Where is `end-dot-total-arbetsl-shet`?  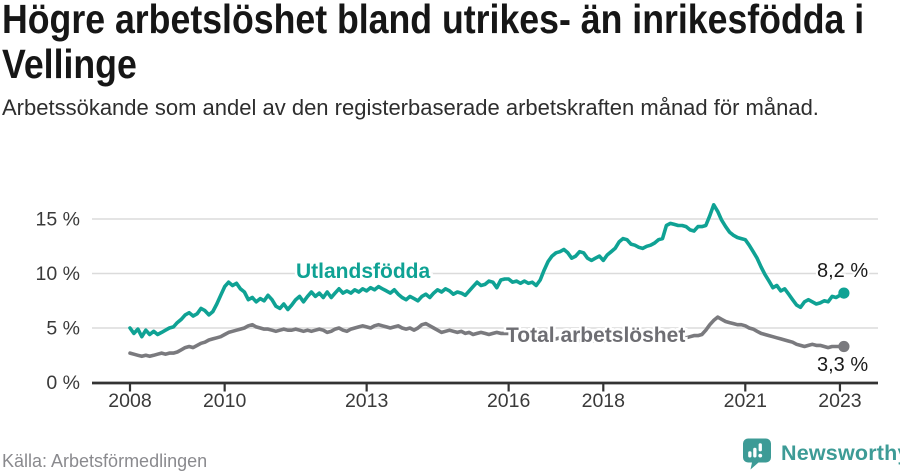 end-dot-total-arbetsl-shet is located at coordinates (844, 346).